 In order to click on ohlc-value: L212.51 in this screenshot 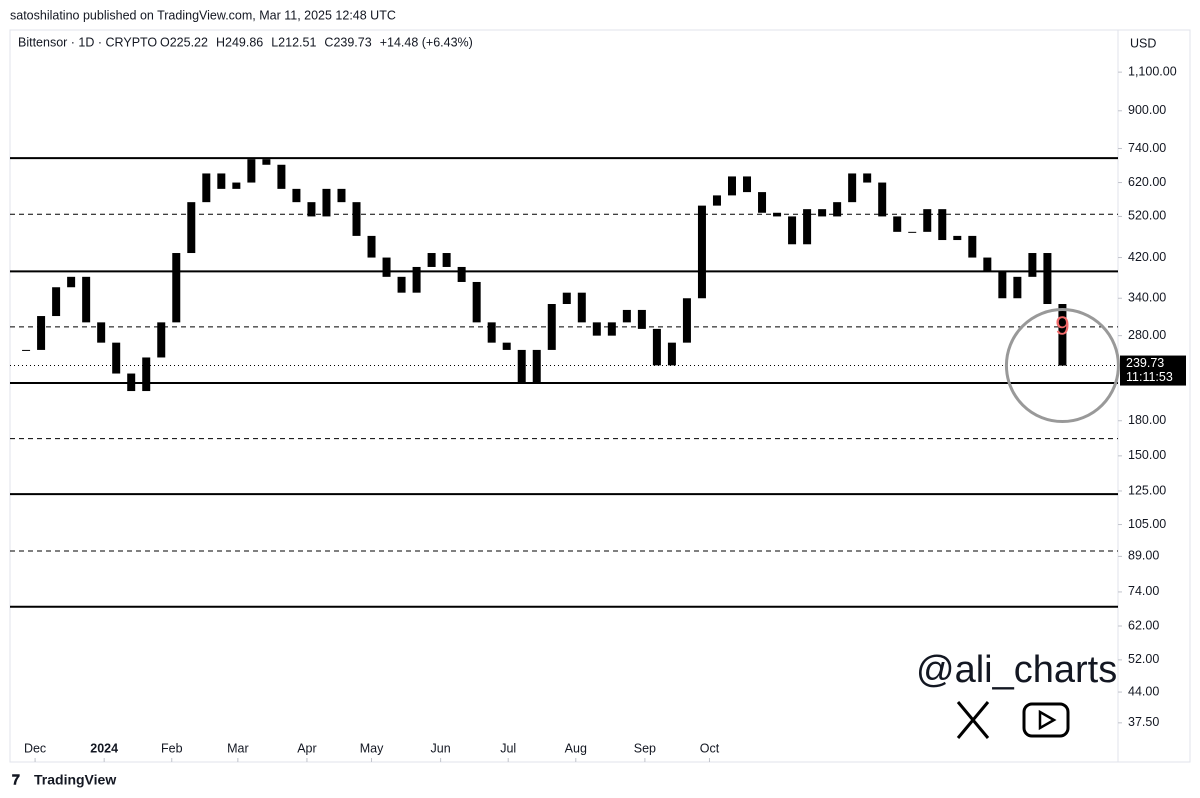, I will do `click(293, 42)`.